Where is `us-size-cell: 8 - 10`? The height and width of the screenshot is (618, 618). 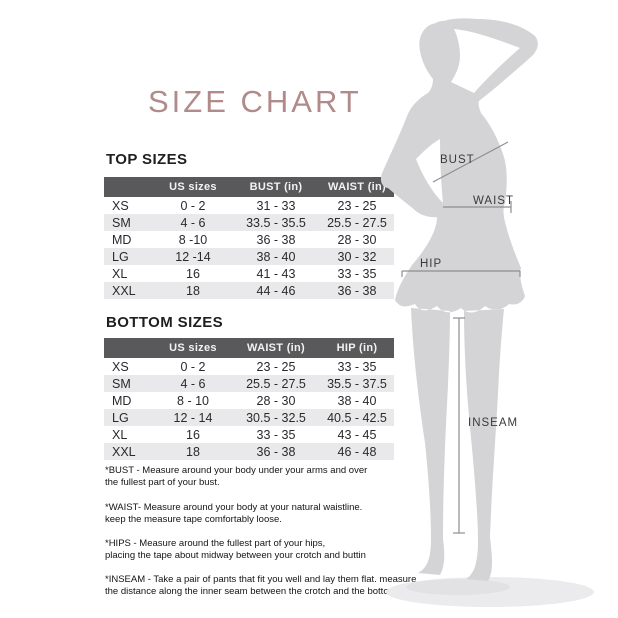 us-size-cell: 8 - 10 is located at coordinates (193, 400).